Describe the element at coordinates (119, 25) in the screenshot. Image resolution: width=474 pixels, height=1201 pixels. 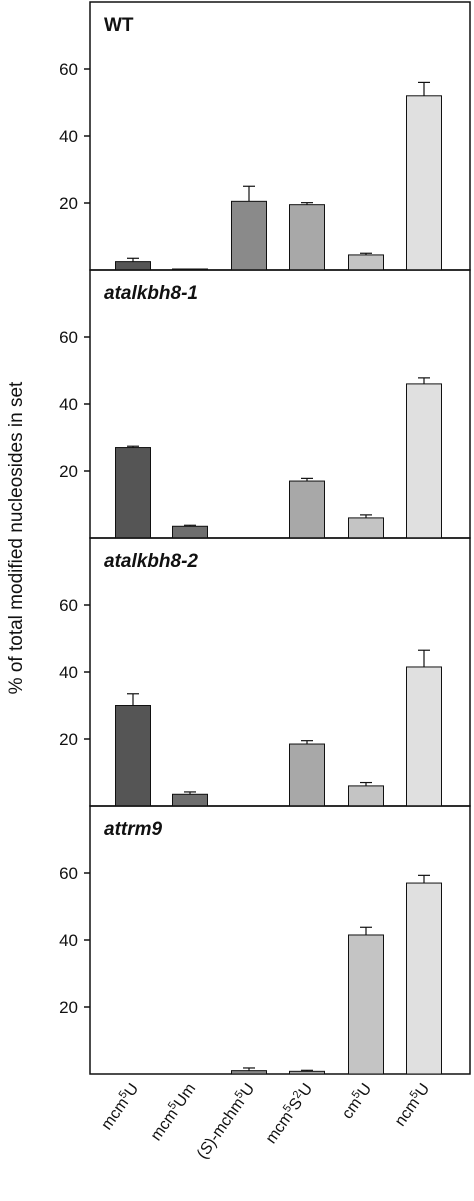
I see `panel-title: WT` at that location.